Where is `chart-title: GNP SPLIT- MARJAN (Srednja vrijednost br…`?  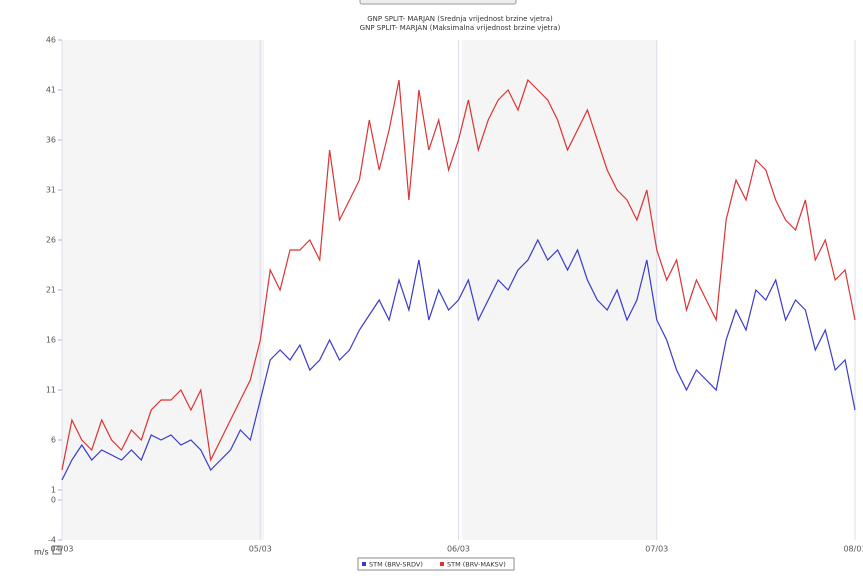 chart-title: GNP SPLIT- MARJAN (Srednja vrijednost br… is located at coordinates (460, 19).